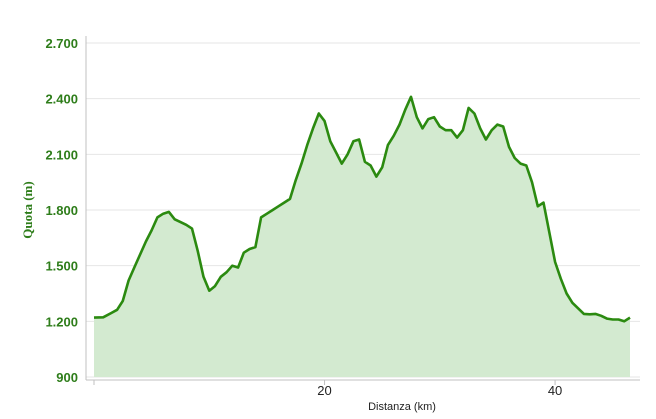  What do you see at coordinates (402, 407) in the screenshot?
I see `x-axis-label: Distanza (km)` at bounding box center [402, 407].